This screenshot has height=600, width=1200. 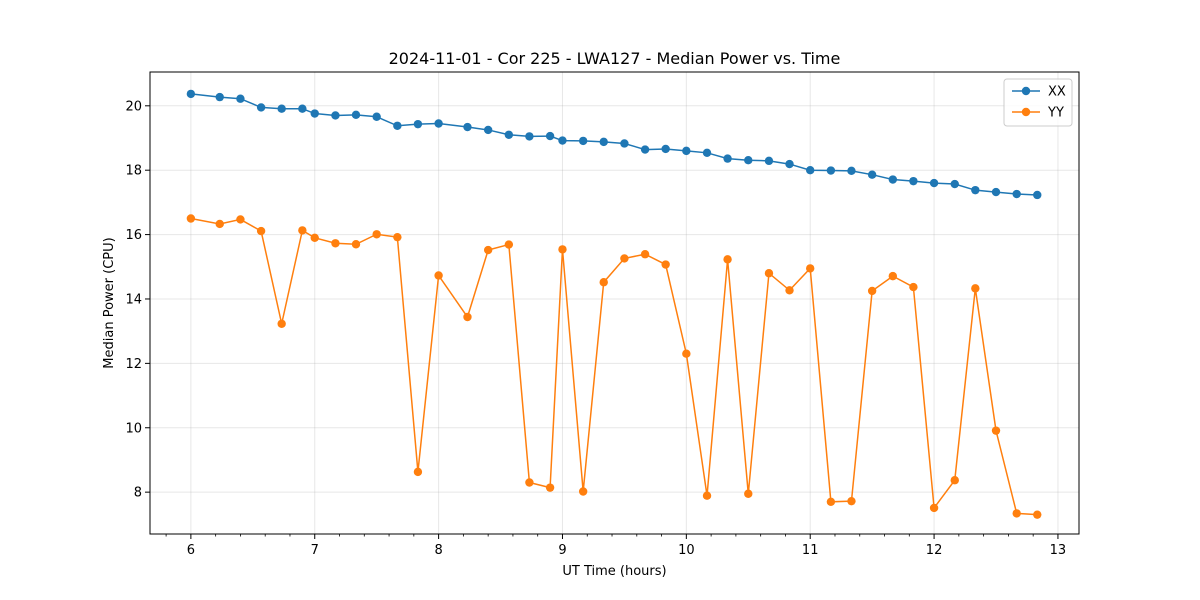 What do you see at coordinates (137, 300) in the screenshot?
I see `y-axis: 8 10 12 14 16 18 20` at bounding box center [137, 300].